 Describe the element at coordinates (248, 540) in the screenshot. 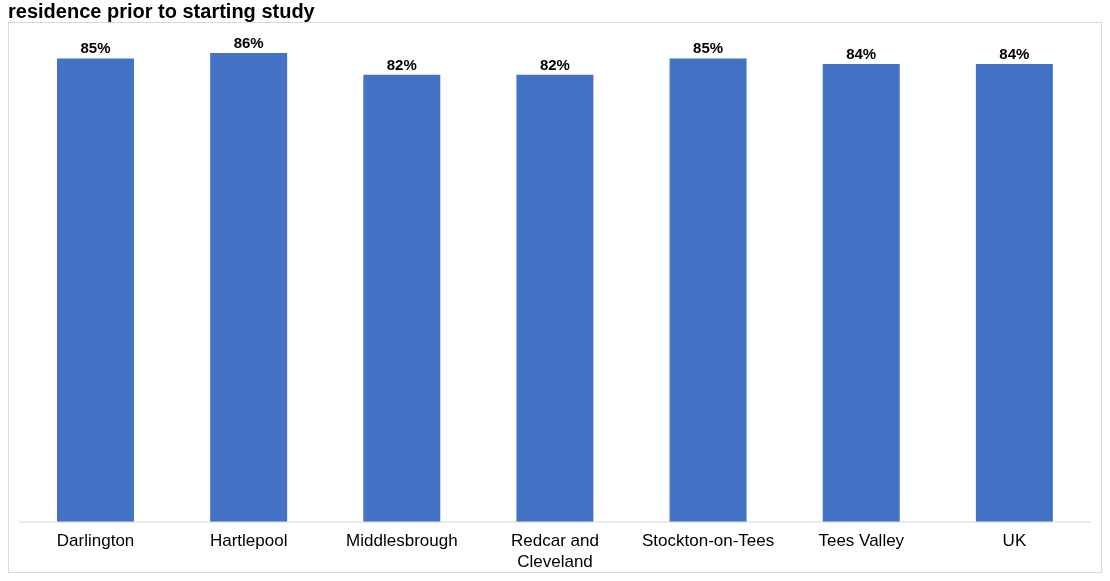

I see `x-tick-label: Hartlepool` at that location.